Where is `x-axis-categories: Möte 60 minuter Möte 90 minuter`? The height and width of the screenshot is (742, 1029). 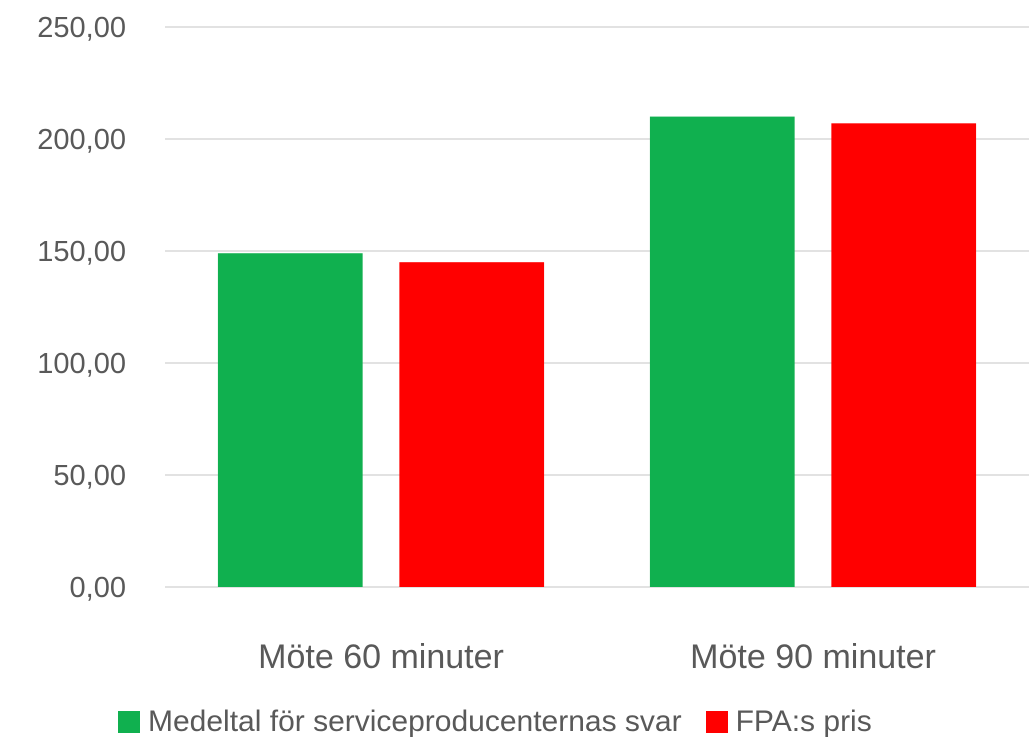
x-axis-categories: Möte 60 minuter Möte 90 minuter is located at coordinates (597, 657).